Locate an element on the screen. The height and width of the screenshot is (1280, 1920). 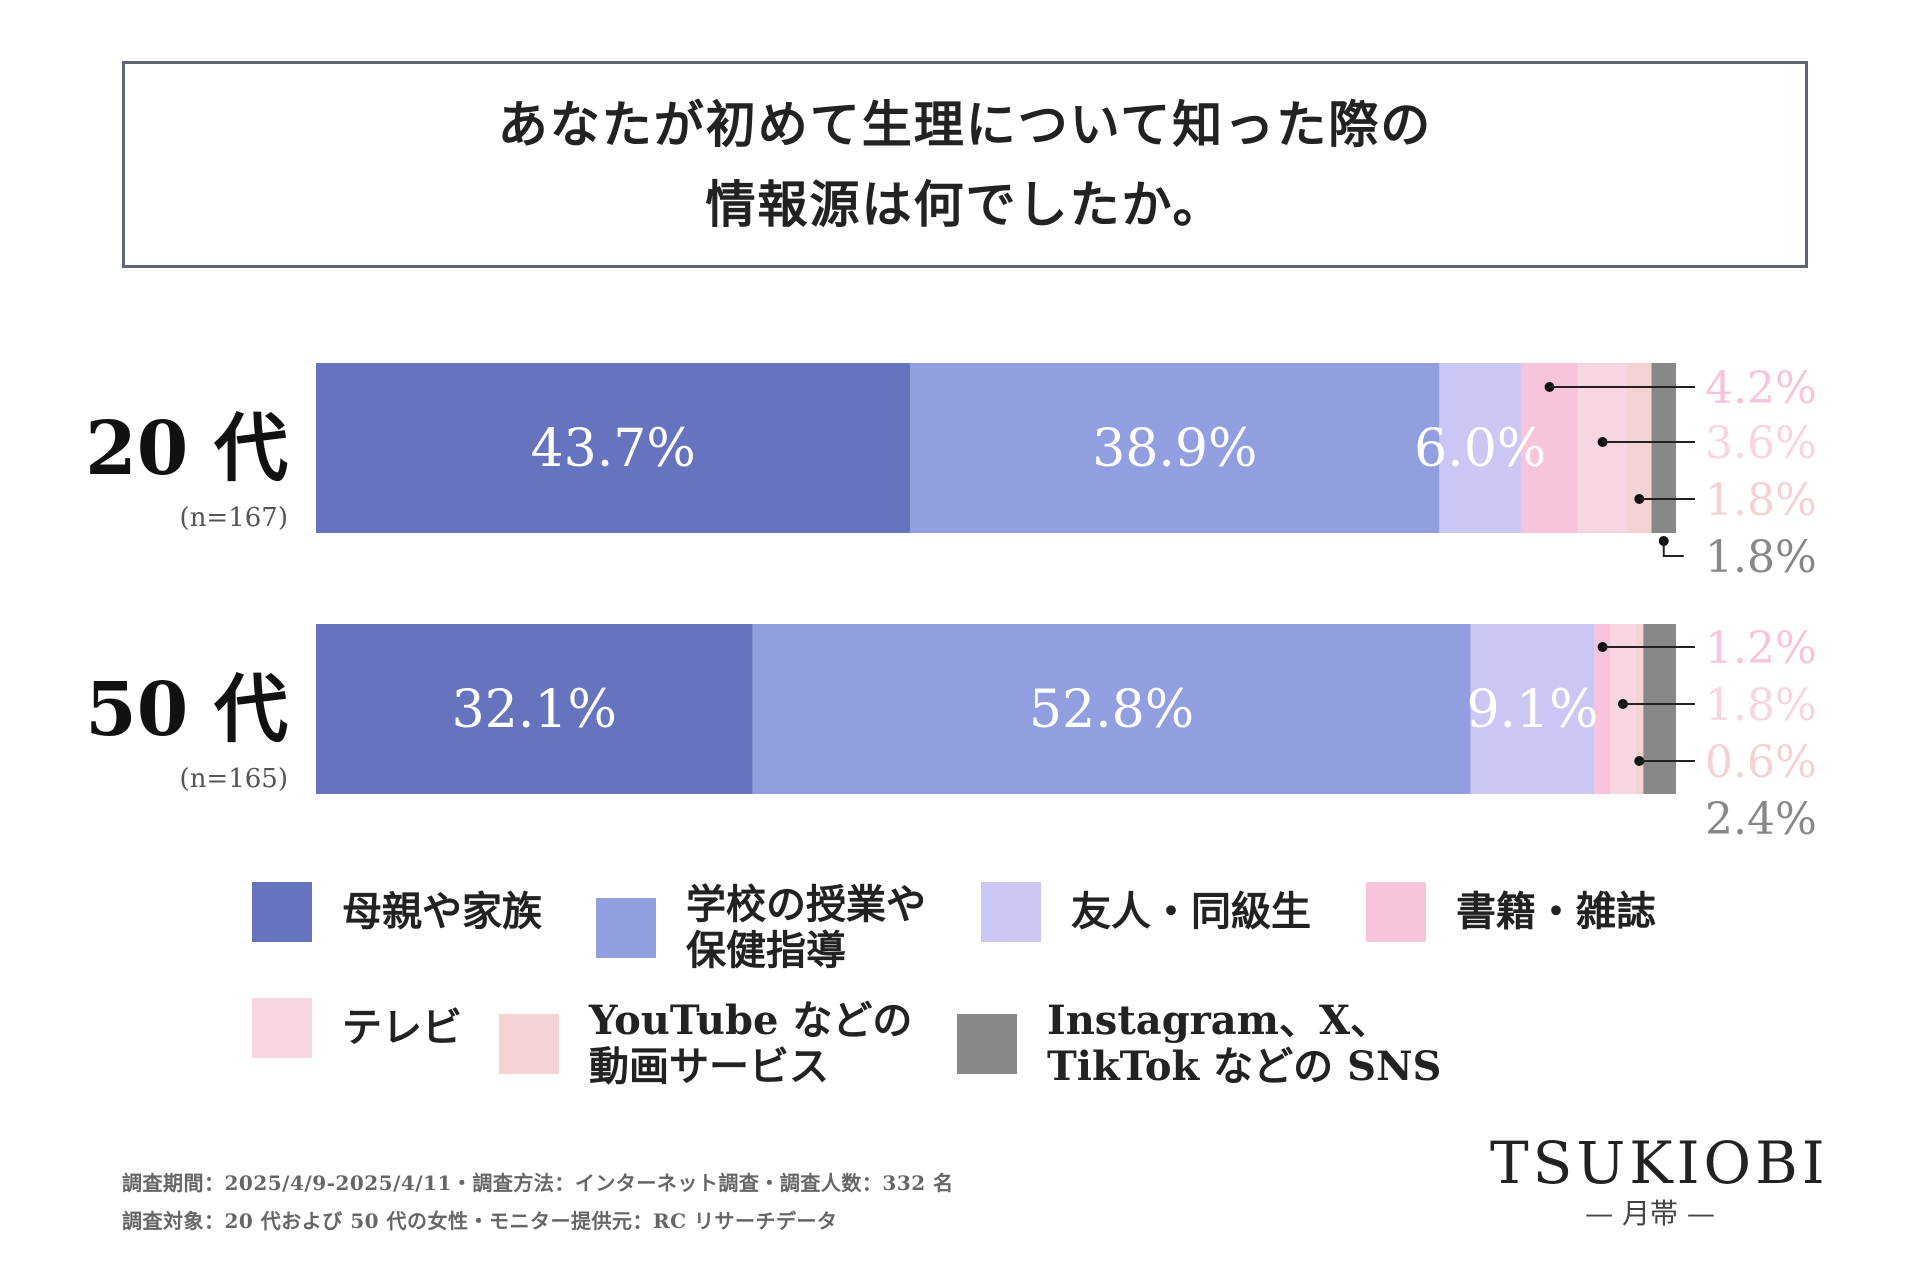
legend-label: 学校の授業や 保健指導 is located at coordinates (806, 927).